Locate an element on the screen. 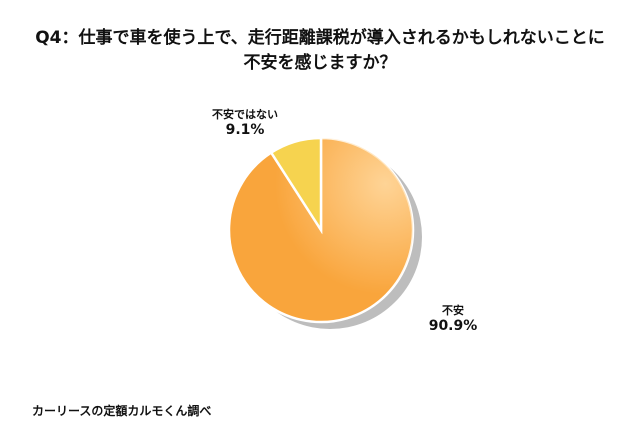 Image resolution: width=640 pixels, height=444 pixels. slice-name: 不安 is located at coordinates (453, 310).